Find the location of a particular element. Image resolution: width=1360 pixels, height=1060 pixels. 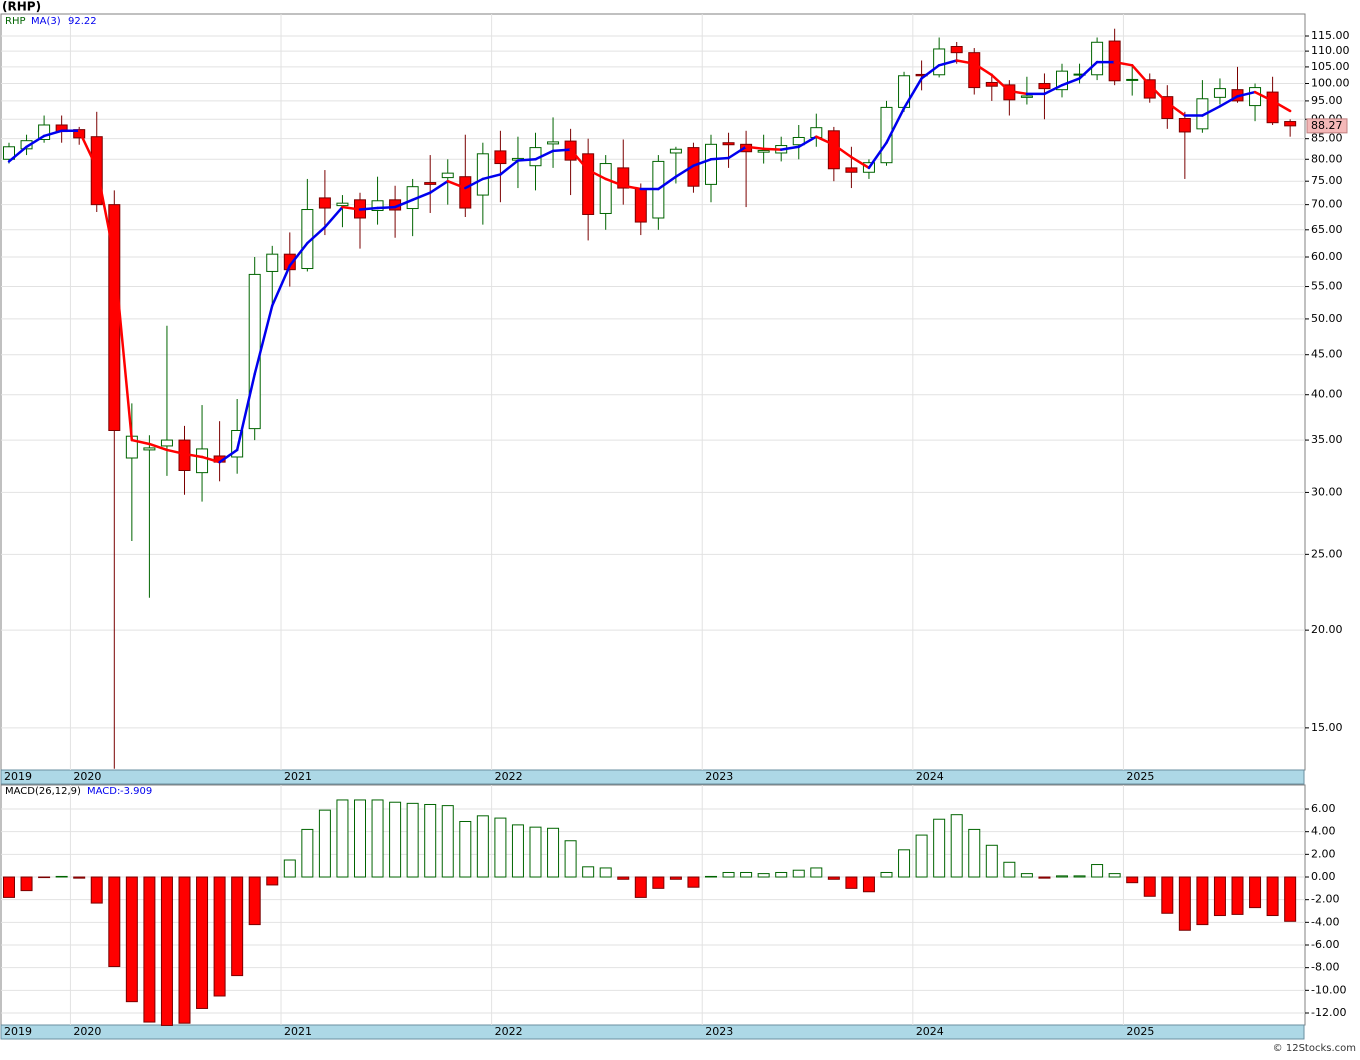

y-tick-label: -8.00 is located at coordinates (1325, 967).